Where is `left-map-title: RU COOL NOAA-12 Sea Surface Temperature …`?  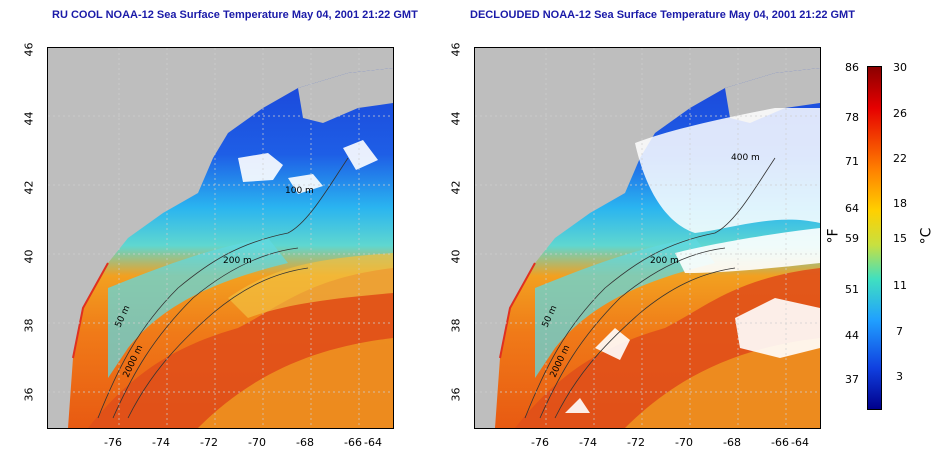 left-map-title: RU COOL NOAA-12 Sea Surface Temperature … is located at coordinates (235, 15).